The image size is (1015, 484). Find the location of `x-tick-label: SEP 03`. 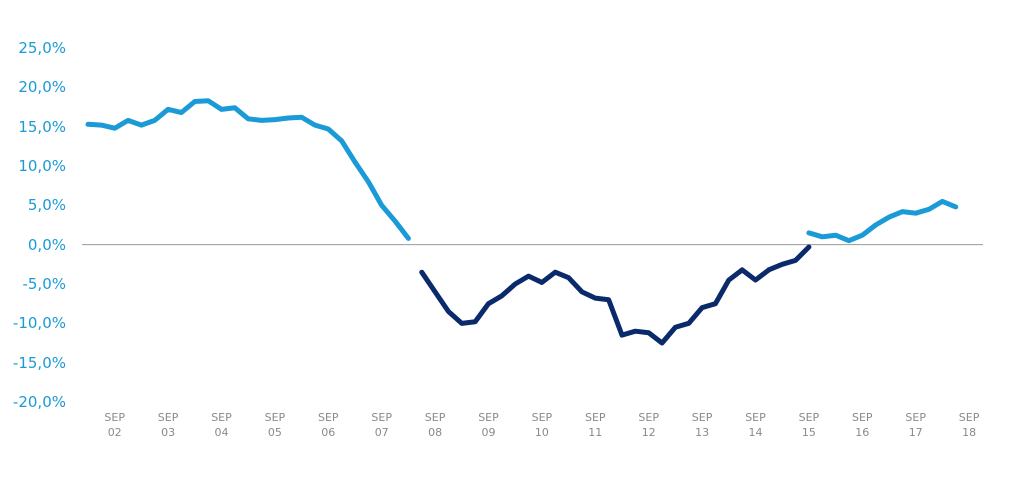

x-tick-label: SEP 03 is located at coordinates (168, 425).